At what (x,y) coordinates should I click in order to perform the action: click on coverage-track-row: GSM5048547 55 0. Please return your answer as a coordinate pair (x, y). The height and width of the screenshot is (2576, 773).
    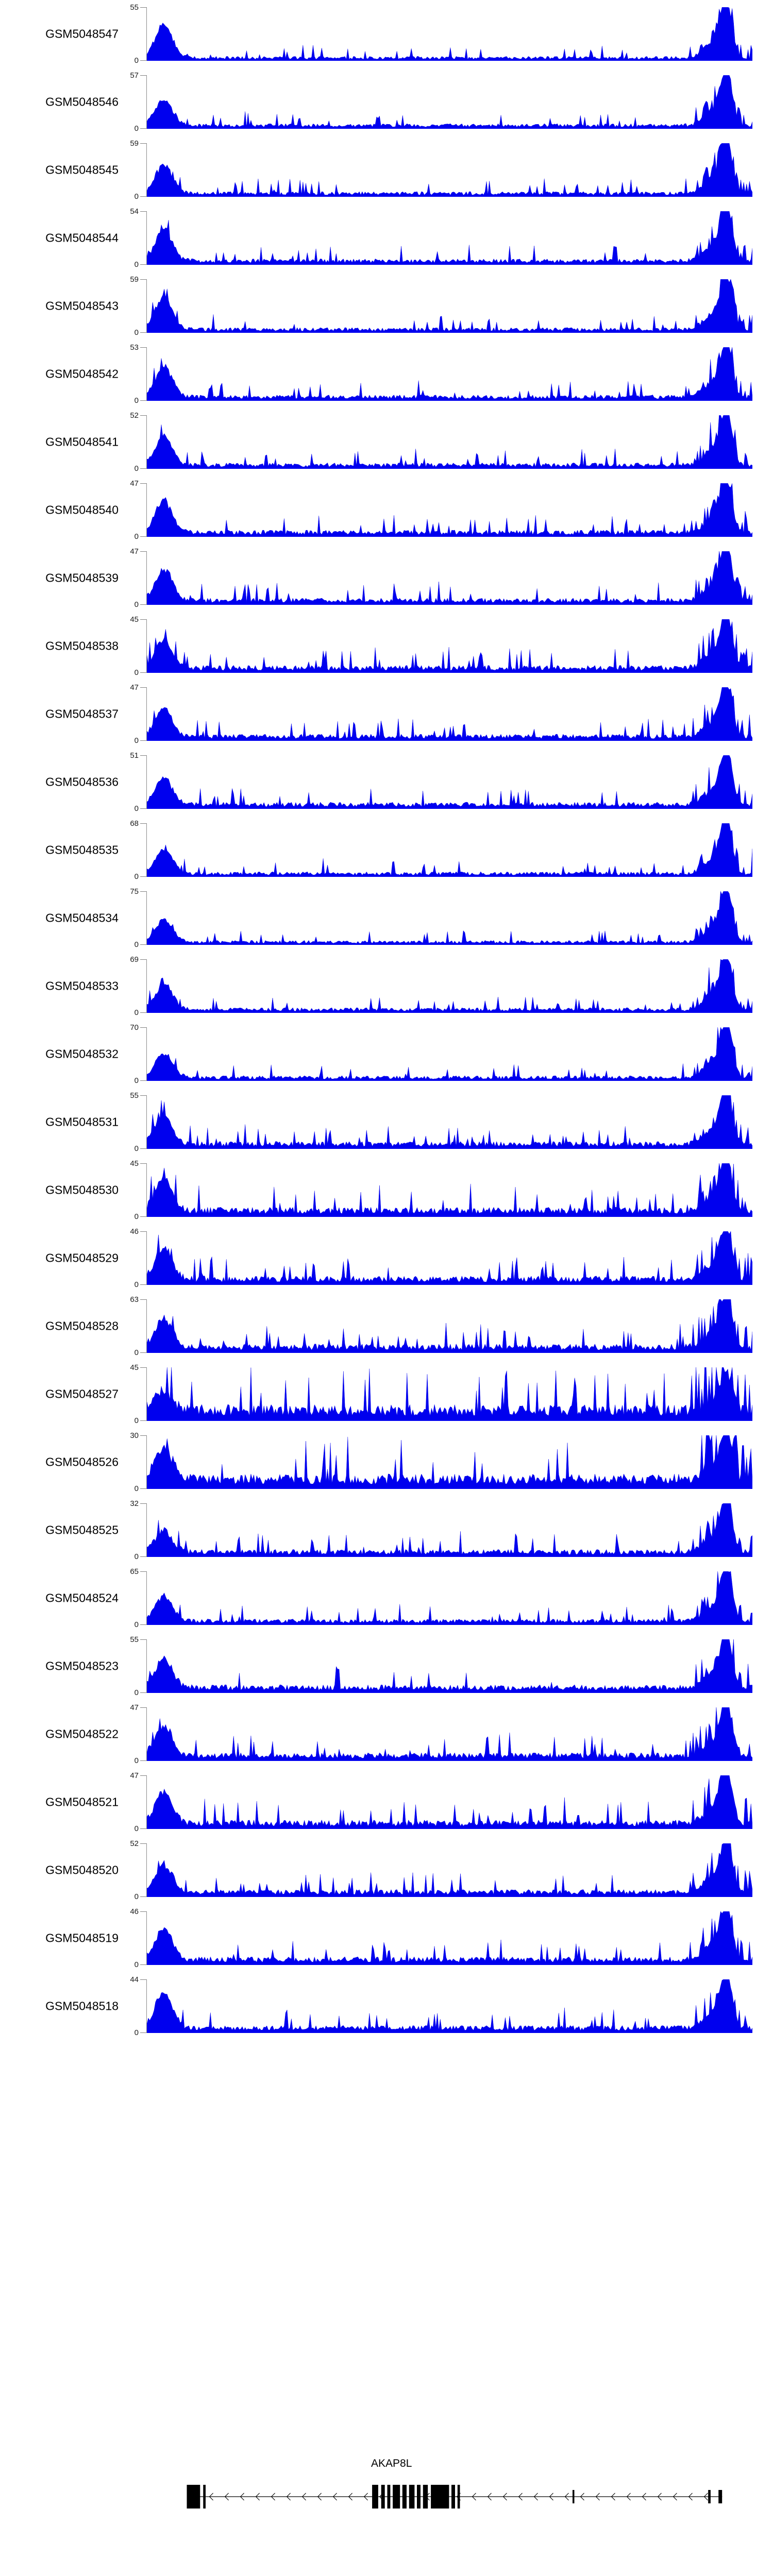
    Looking at the image, I should click on (386, 34).